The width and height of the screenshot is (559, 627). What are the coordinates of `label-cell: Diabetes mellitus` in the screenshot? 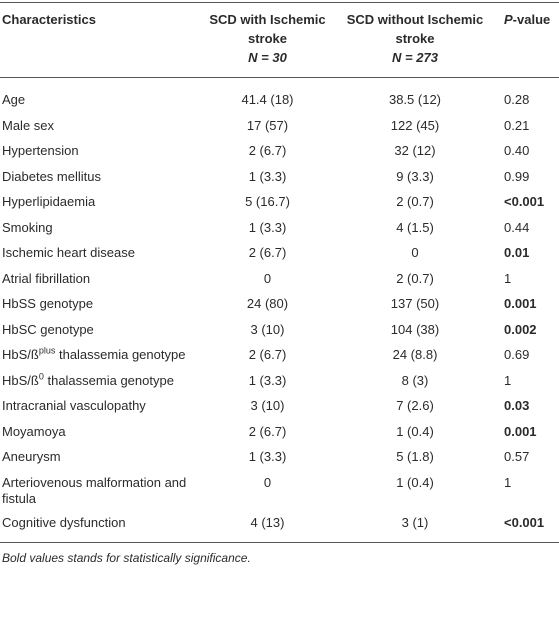 It's located at (102, 178).